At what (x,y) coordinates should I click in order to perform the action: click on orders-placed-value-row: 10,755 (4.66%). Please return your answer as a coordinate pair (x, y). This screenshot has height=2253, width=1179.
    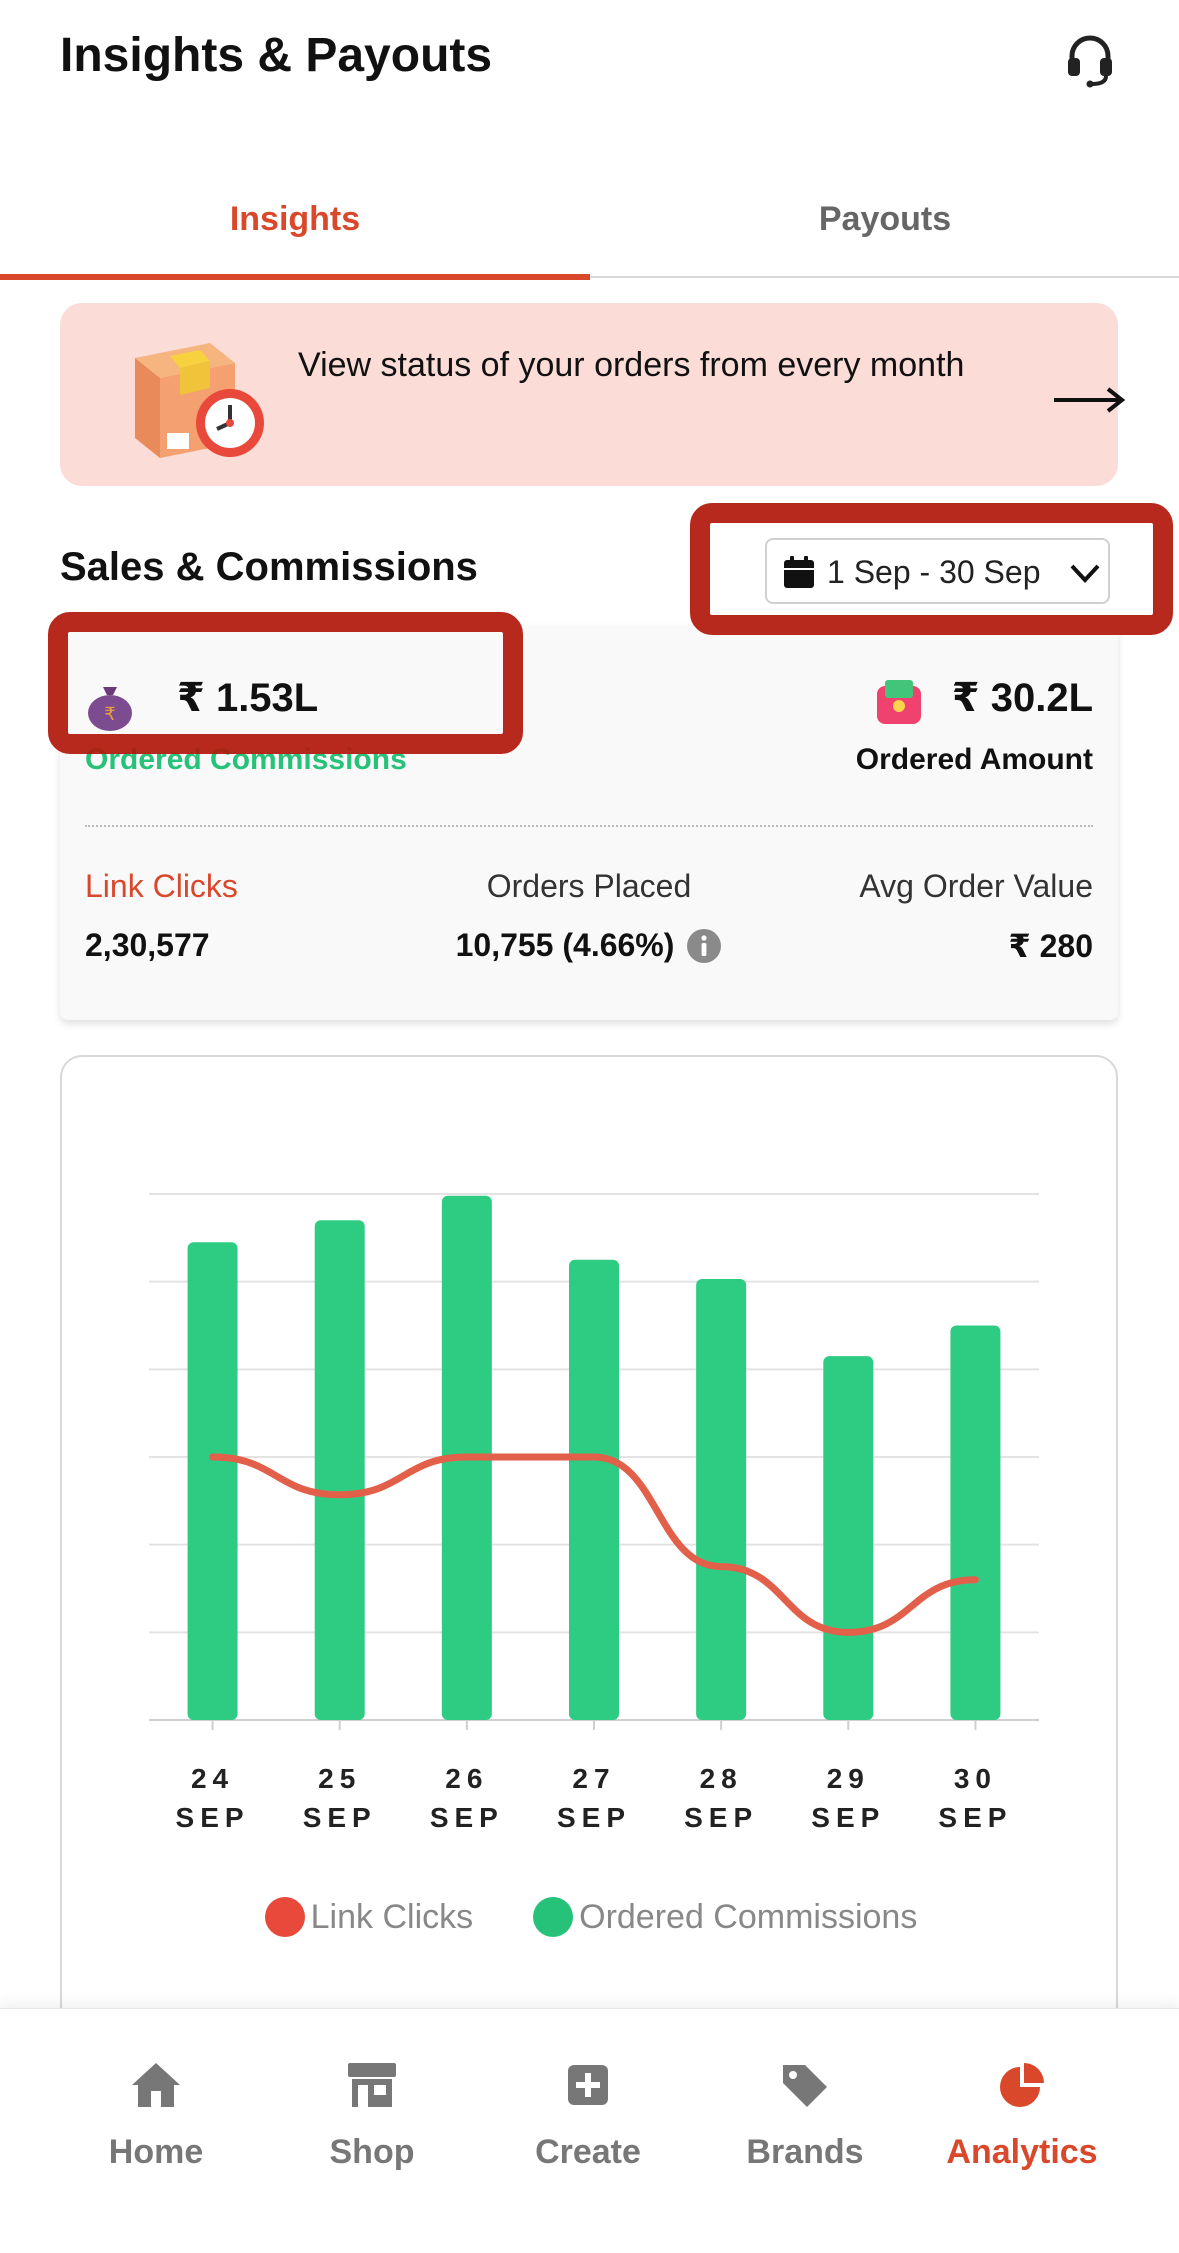
    Looking at the image, I should click on (589, 945).